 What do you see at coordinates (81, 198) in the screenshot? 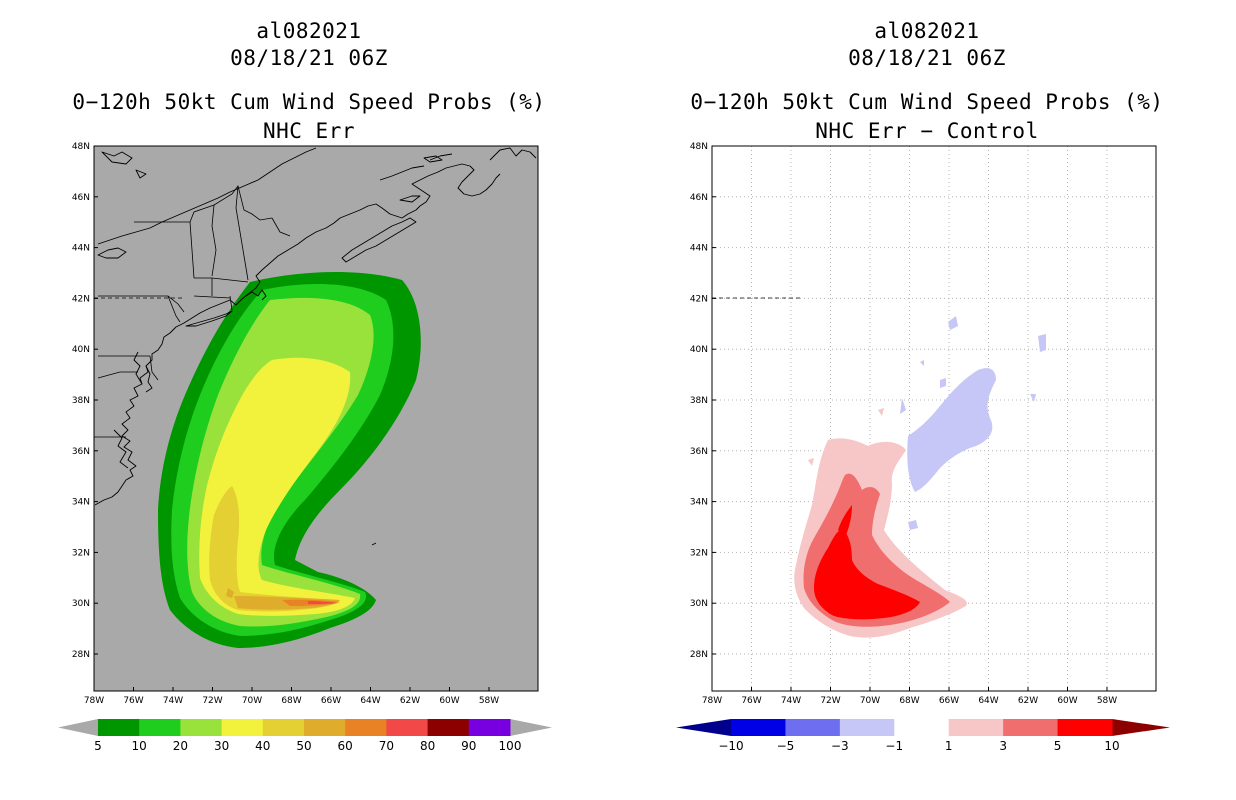
I see `left-lat-label: 46N` at bounding box center [81, 198].